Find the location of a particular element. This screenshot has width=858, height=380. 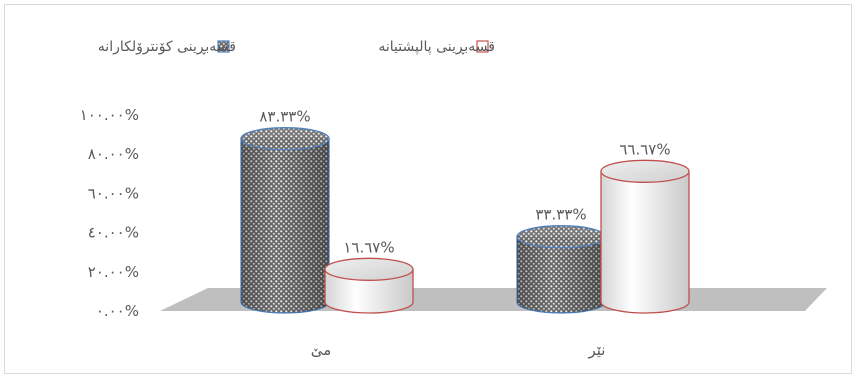

legend-label-controlling: قسەبڕینی کۆنترۆلکارانە is located at coordinates (167, 47).